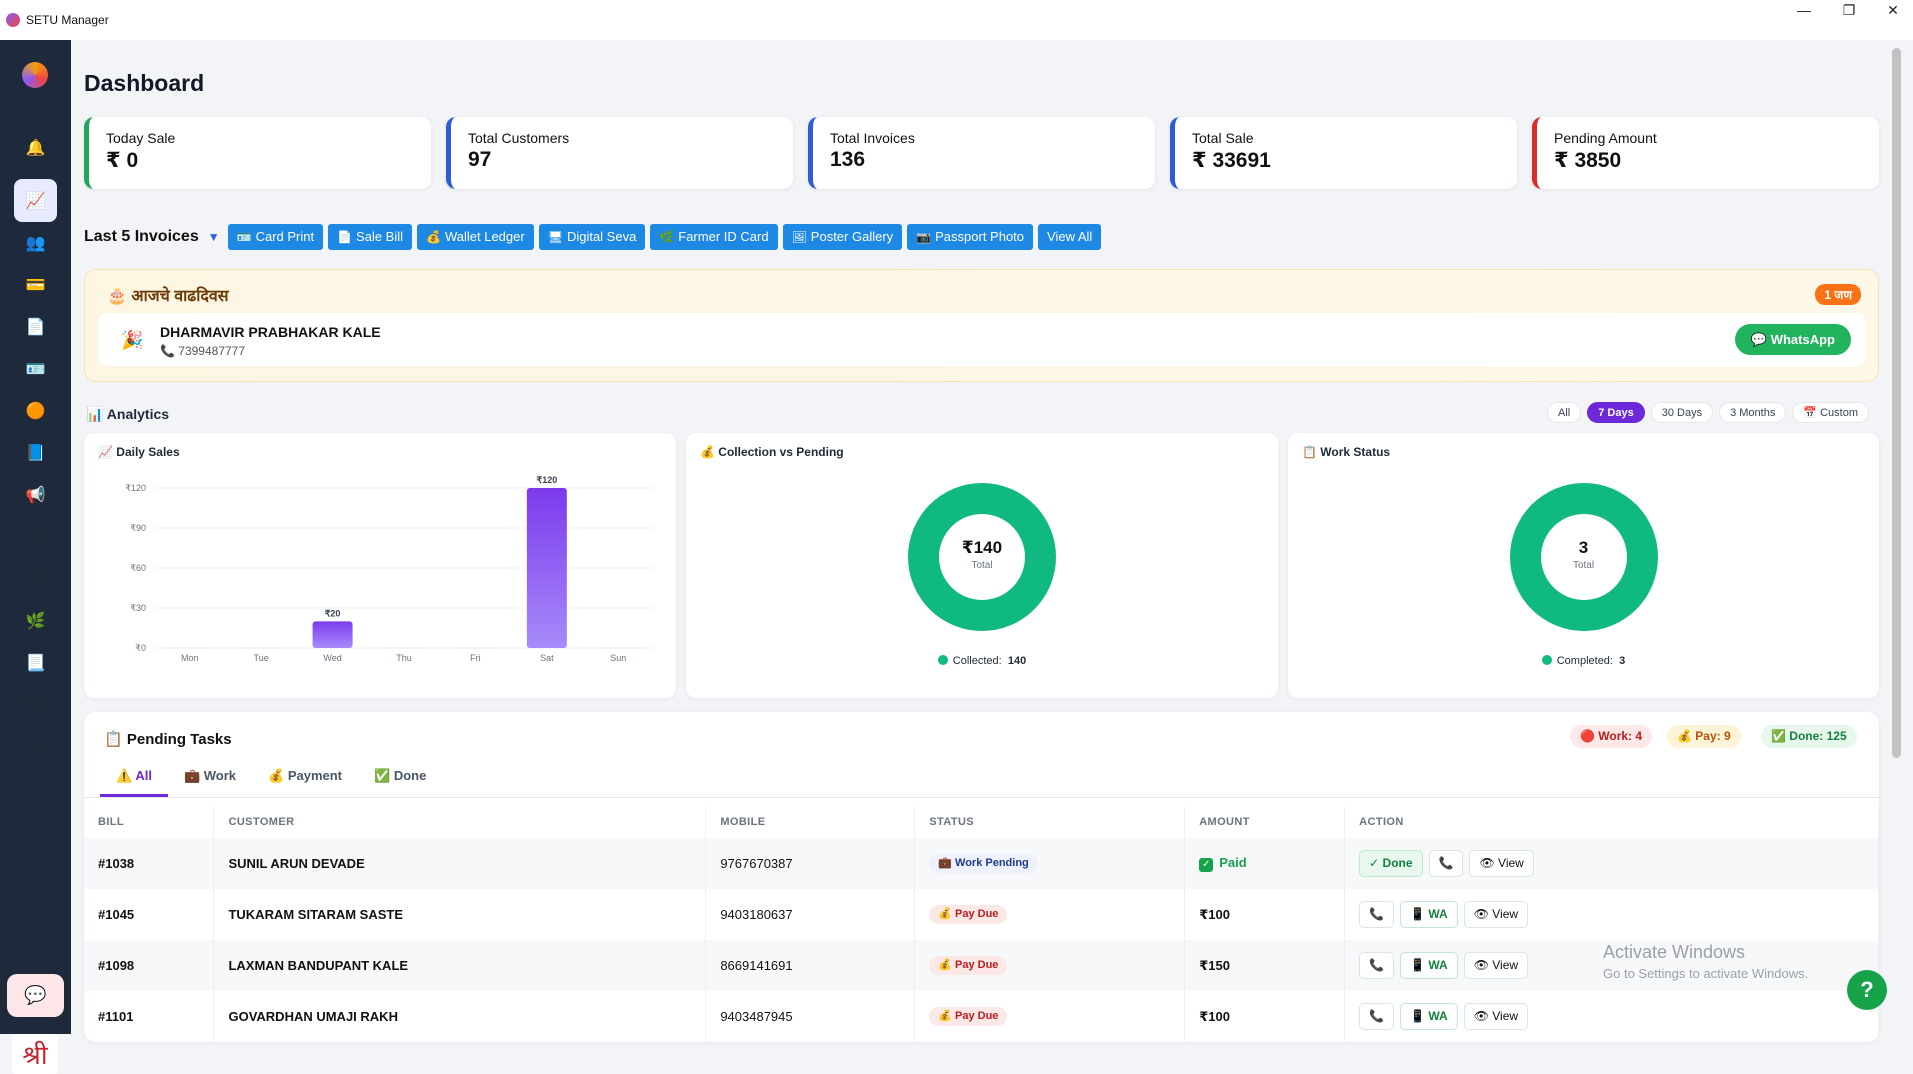  Describe the element at coordinates (924, 237) in the screenshot. I see `passport-photo-icon: 📷` at that location.